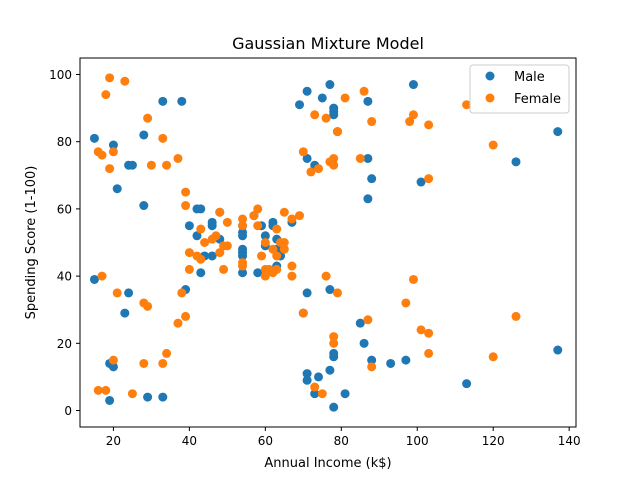 The image size is (640, 484). What do you see at coordinates (537, 99) in the screenshot?
I see `legend-label-female: Female` at bounding box center [537, 99].